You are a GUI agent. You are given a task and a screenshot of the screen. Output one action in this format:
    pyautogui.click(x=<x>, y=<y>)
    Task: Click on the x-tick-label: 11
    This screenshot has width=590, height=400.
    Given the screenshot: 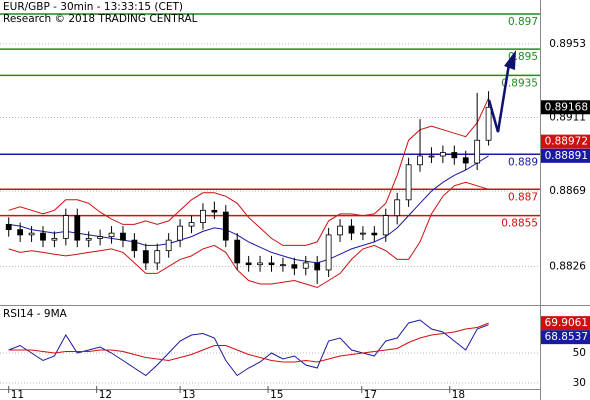 What is the action you would take?
    pyautogui.click(x=17, y=394)
    